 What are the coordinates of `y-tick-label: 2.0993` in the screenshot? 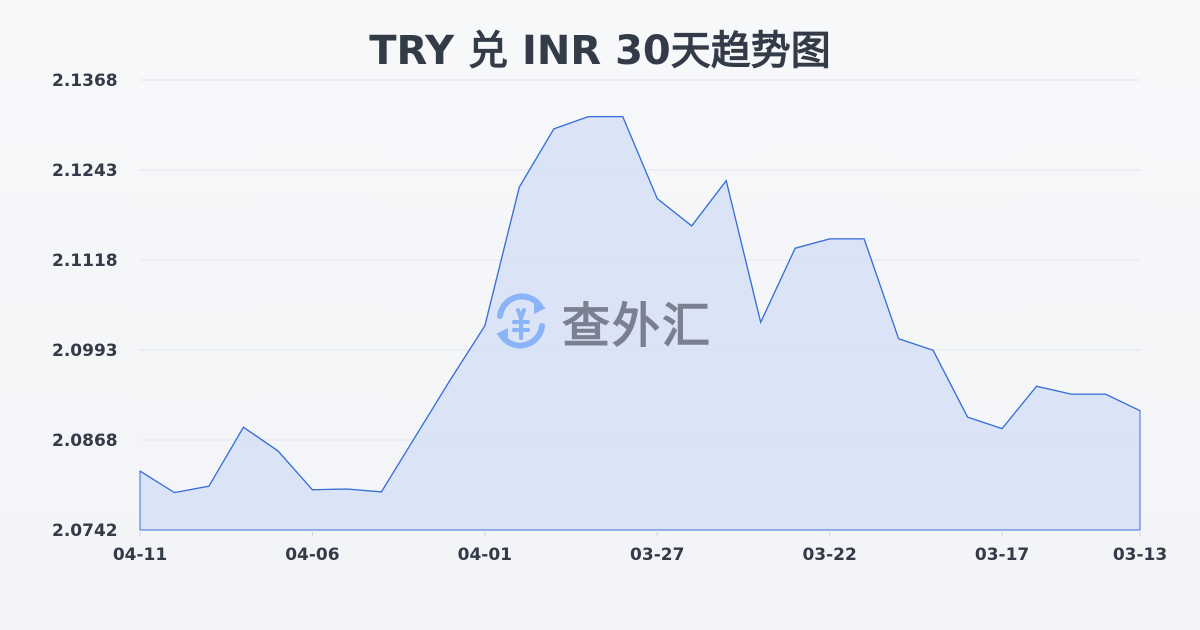 It's located at (85, 351).